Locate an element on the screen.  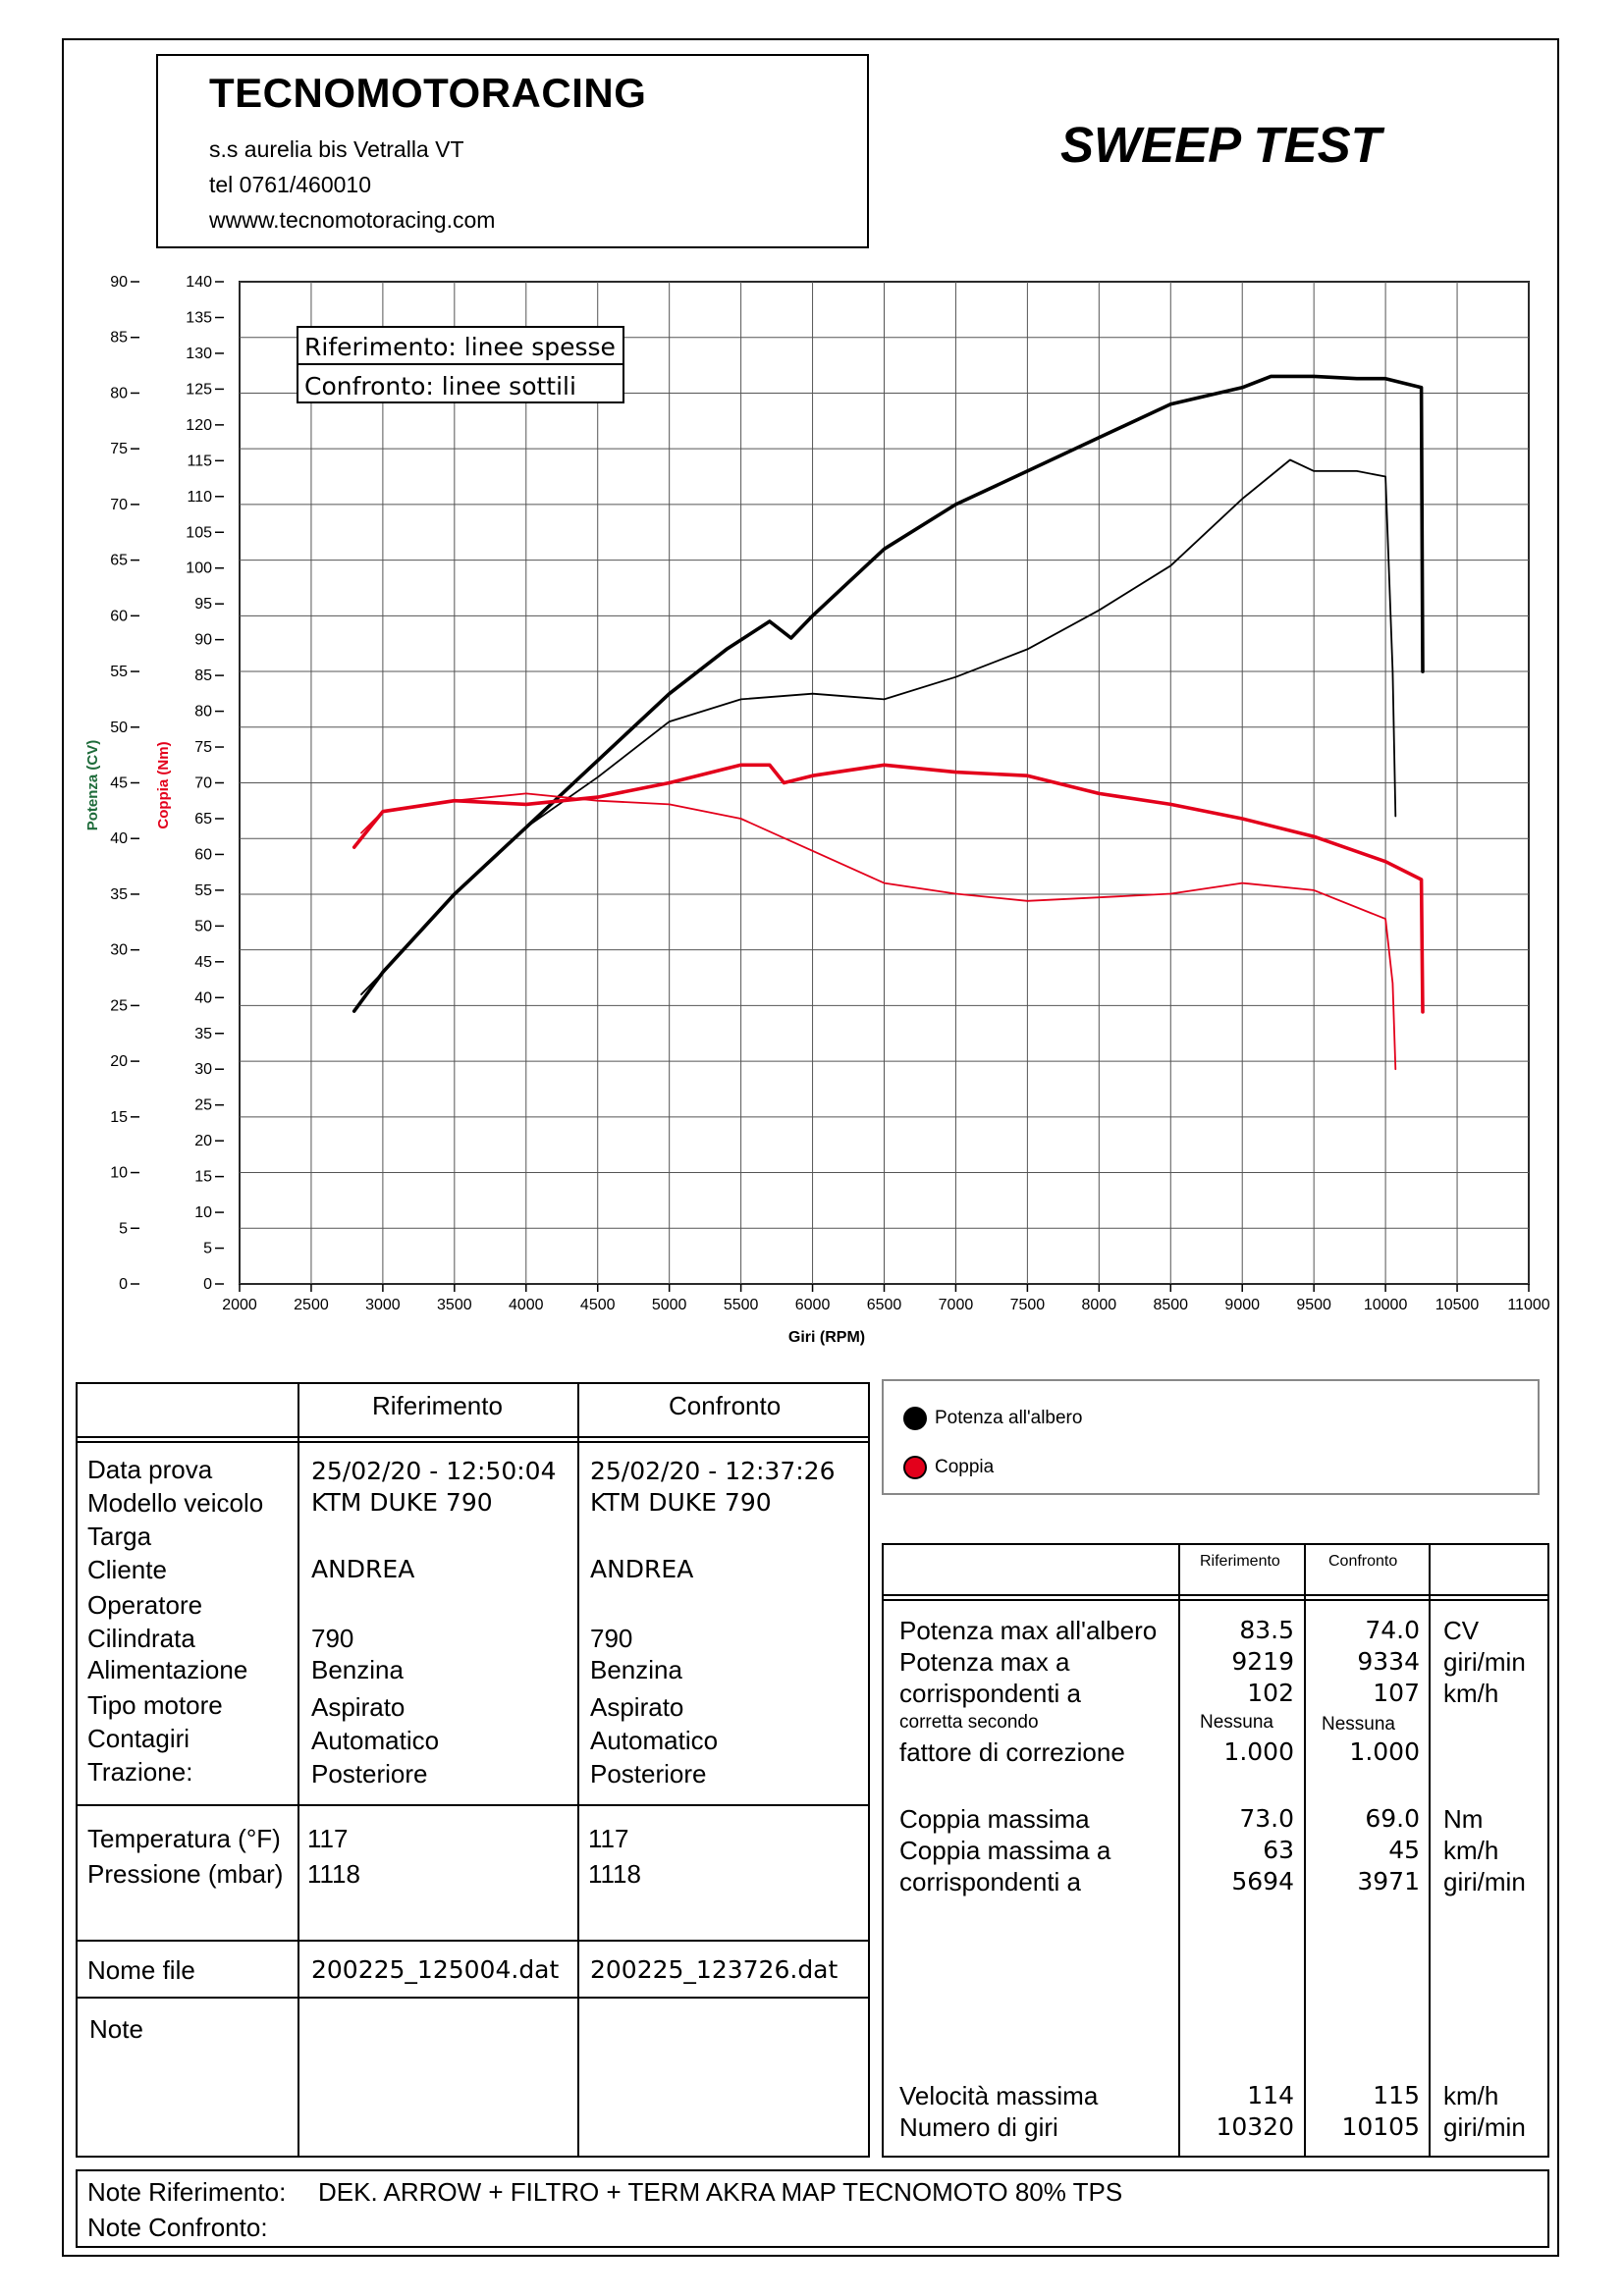
ref-cilindrata: 790 is located at coordinates (332, 1638).